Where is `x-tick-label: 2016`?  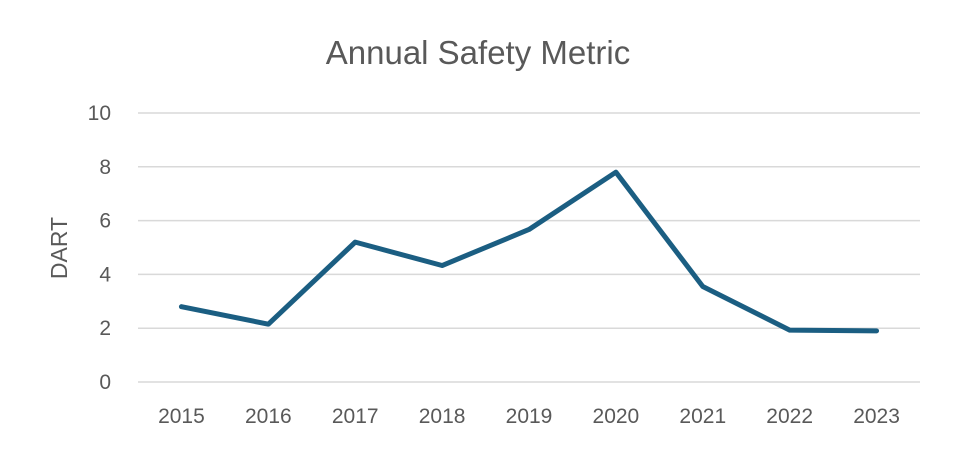 x-tick-label: 2016 is located at coordinates (268, 416).